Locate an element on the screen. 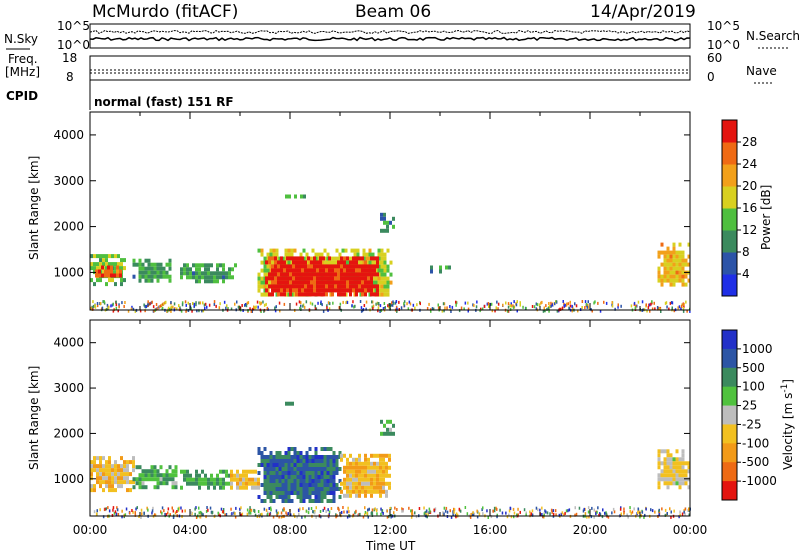 This screenshot has height=554, width=800. velocity-colorbar-tick-label: -1000 is located at coordinates (759, 481).